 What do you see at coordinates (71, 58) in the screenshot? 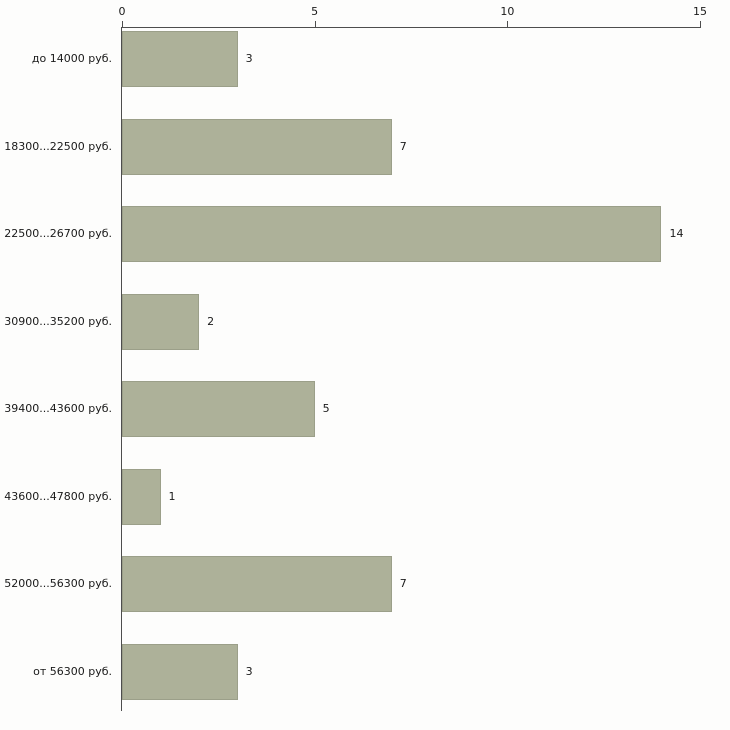
I see `category-label: до 14000 руб.` at bounding box center [71, 58].